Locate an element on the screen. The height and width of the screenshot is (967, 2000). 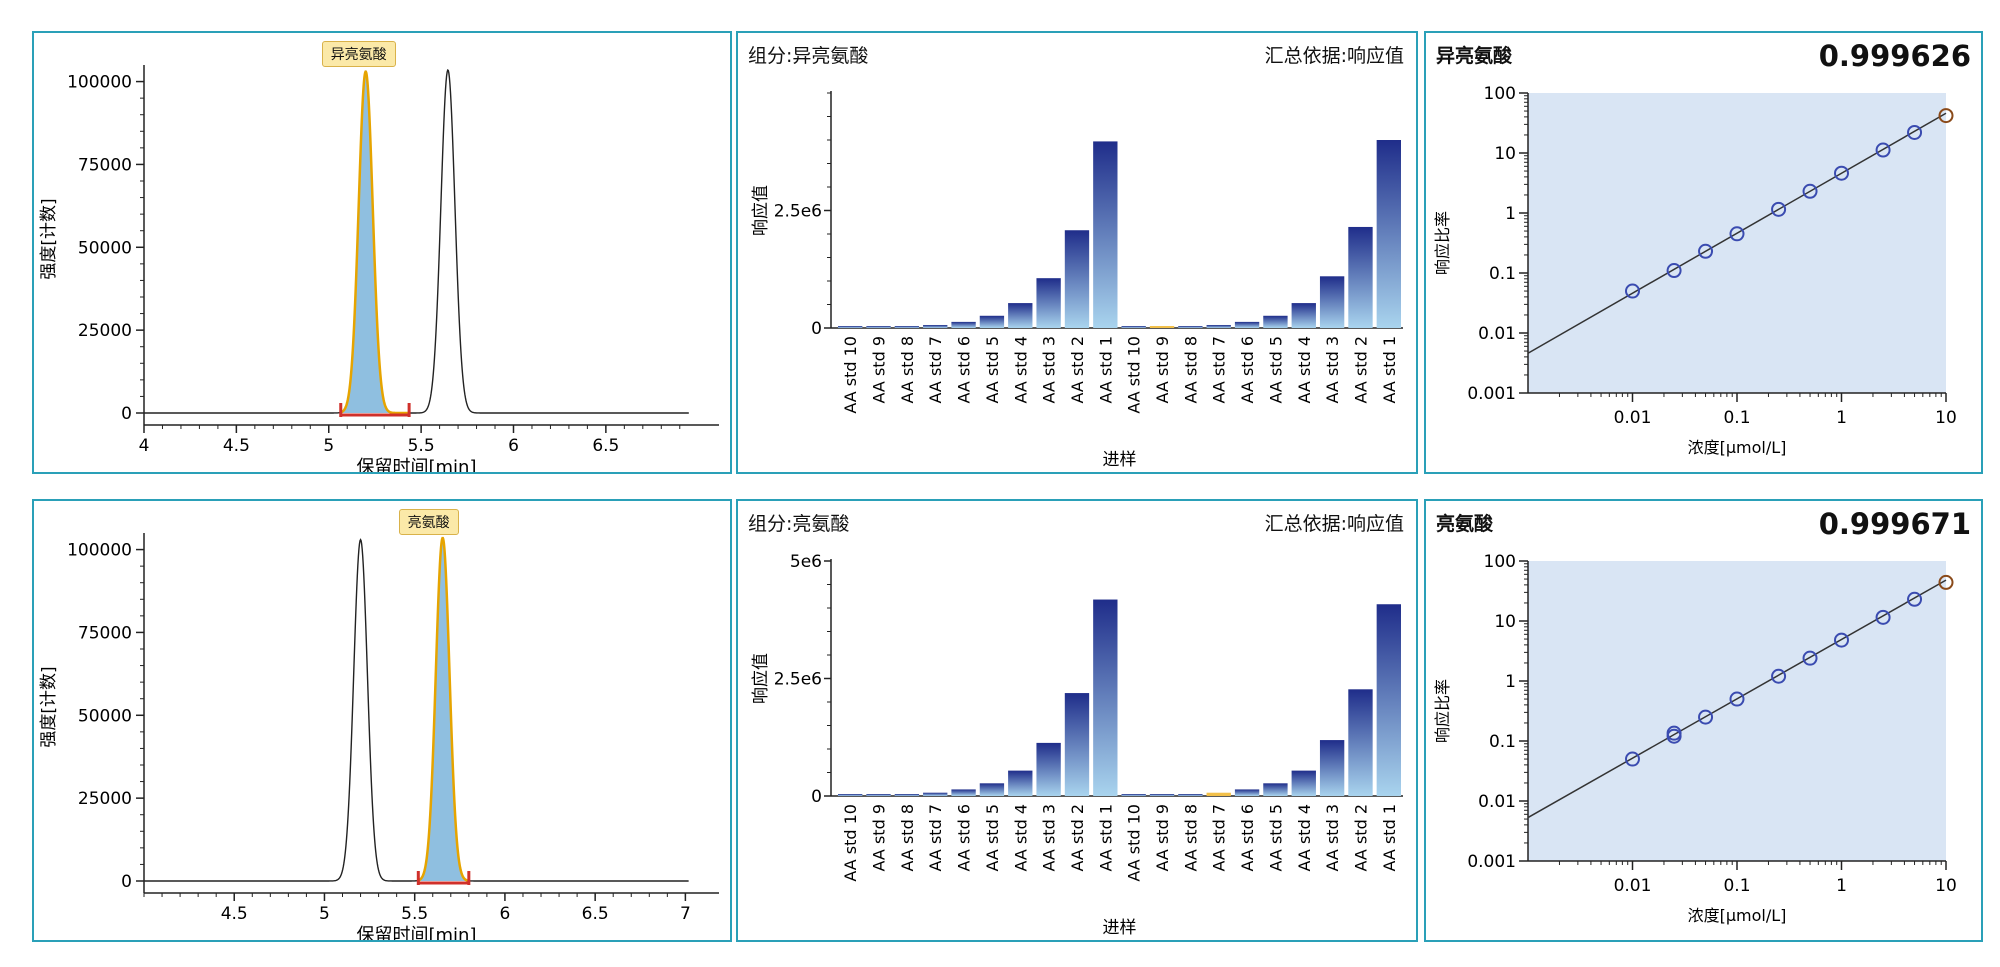
component-label-2: 组分:亮氨酸 is located at coordinates (799, 524).